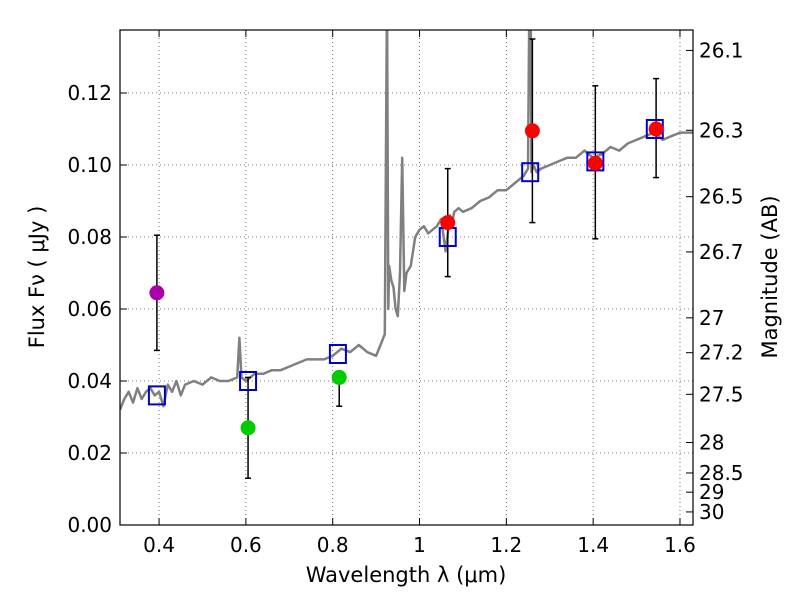 The width and height of the screenshot is (800, 600). What do you see at coordinates (721, 252) in the screenshot?
I see `y2-tick-label: 26.7` at bounding box center [721, 252].